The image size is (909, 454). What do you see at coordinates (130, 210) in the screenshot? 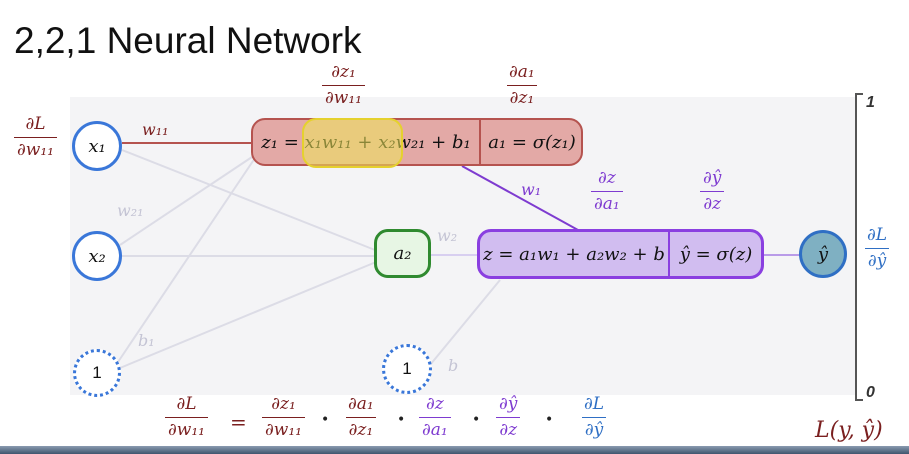
I see `weight-label-w21: w₂₁` at bounding box center [130, 210].